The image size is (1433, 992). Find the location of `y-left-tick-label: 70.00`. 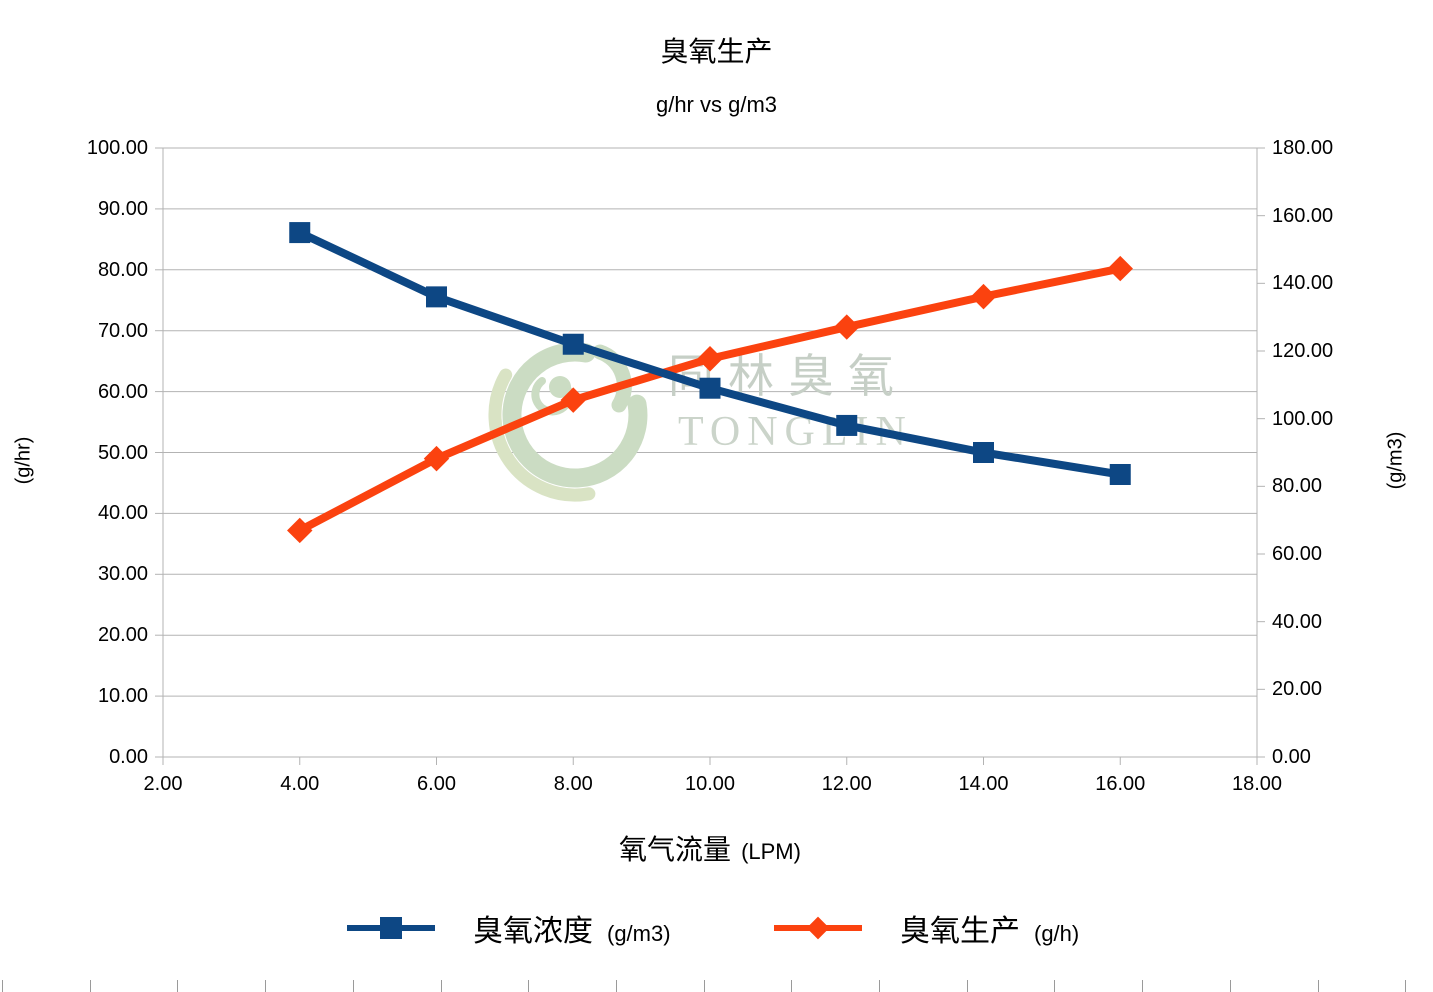

y-left-tick-label: 70.00 is located at coordinates (122, 330).